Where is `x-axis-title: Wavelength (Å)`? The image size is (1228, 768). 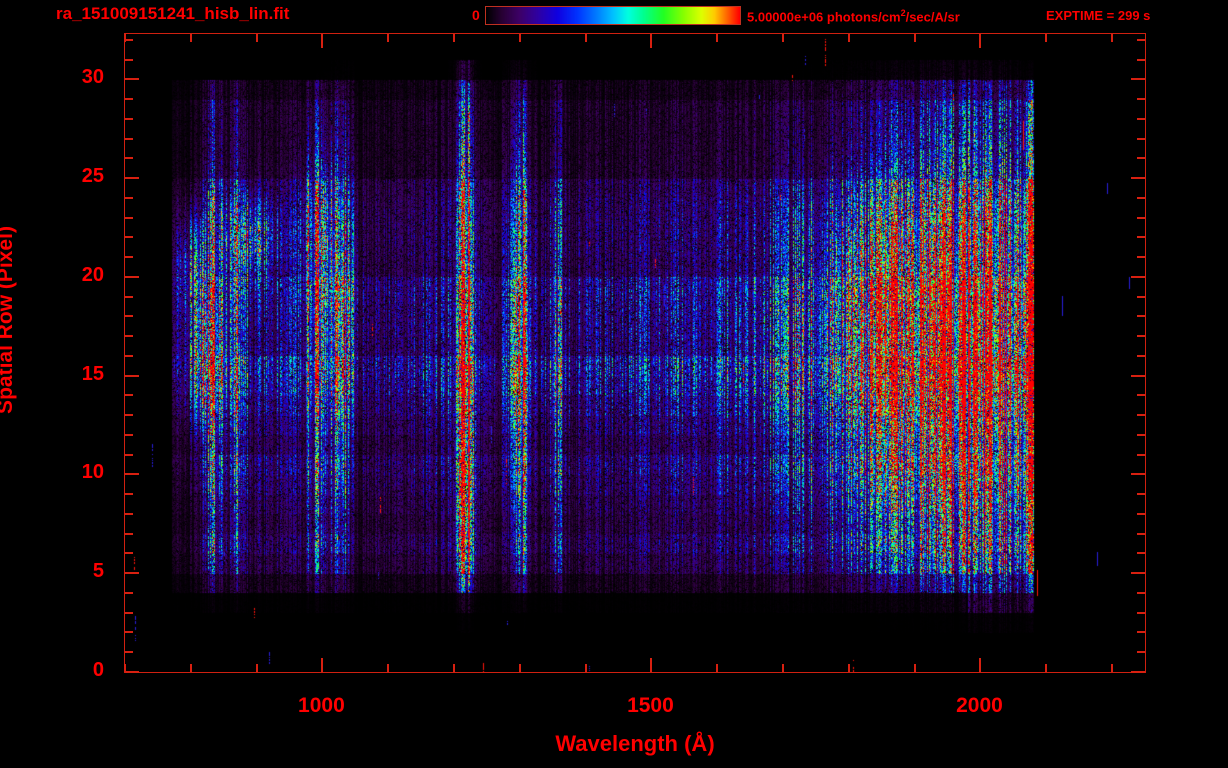
x-axis-title: Wavelength (Å) is located at coordinates (635, 743).